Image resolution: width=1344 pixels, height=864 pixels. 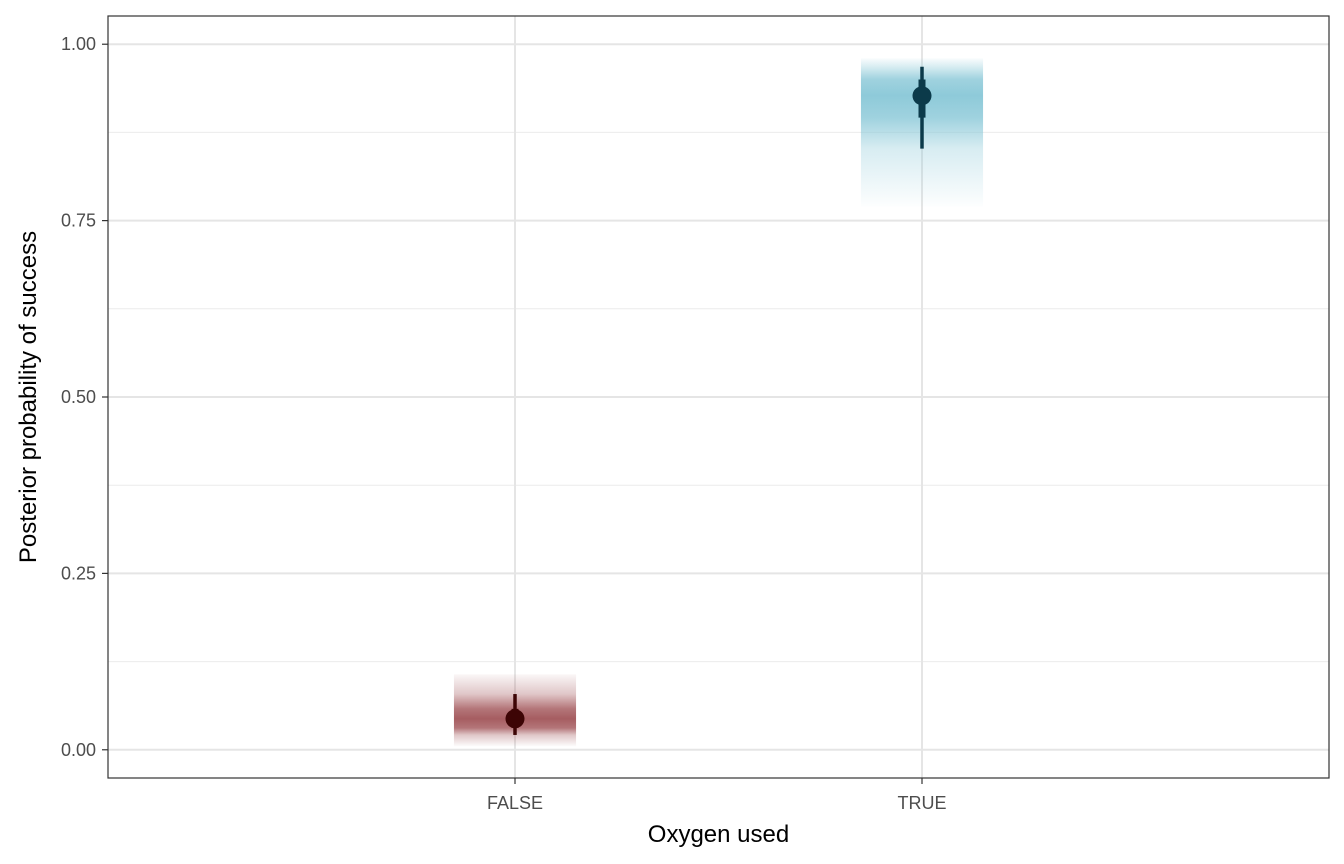 I want to click on y-axis-title: Posterior probability of success, so click(x=28, y=397).